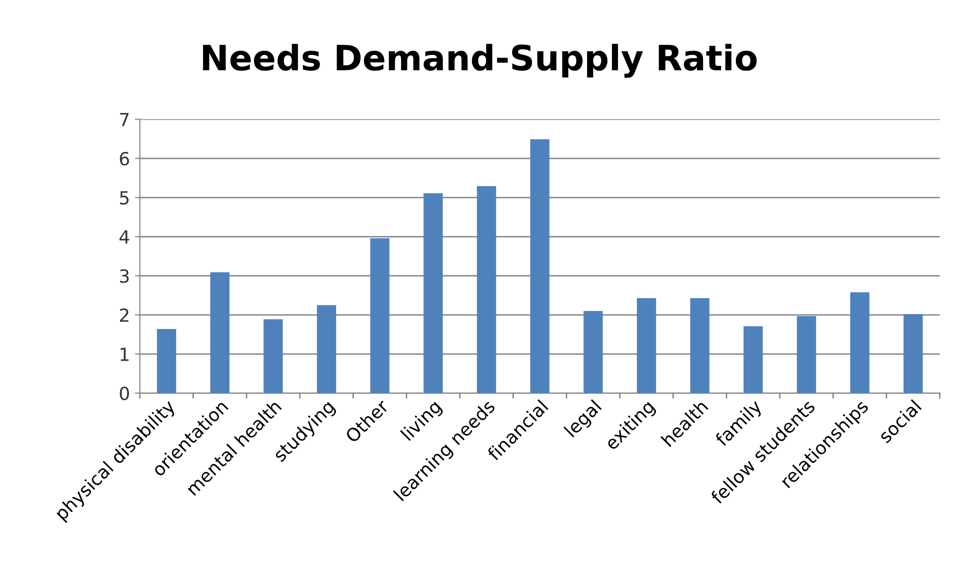 The image size is (958, 579). I want to click on y-tick-label: 0, so click(124, 393).